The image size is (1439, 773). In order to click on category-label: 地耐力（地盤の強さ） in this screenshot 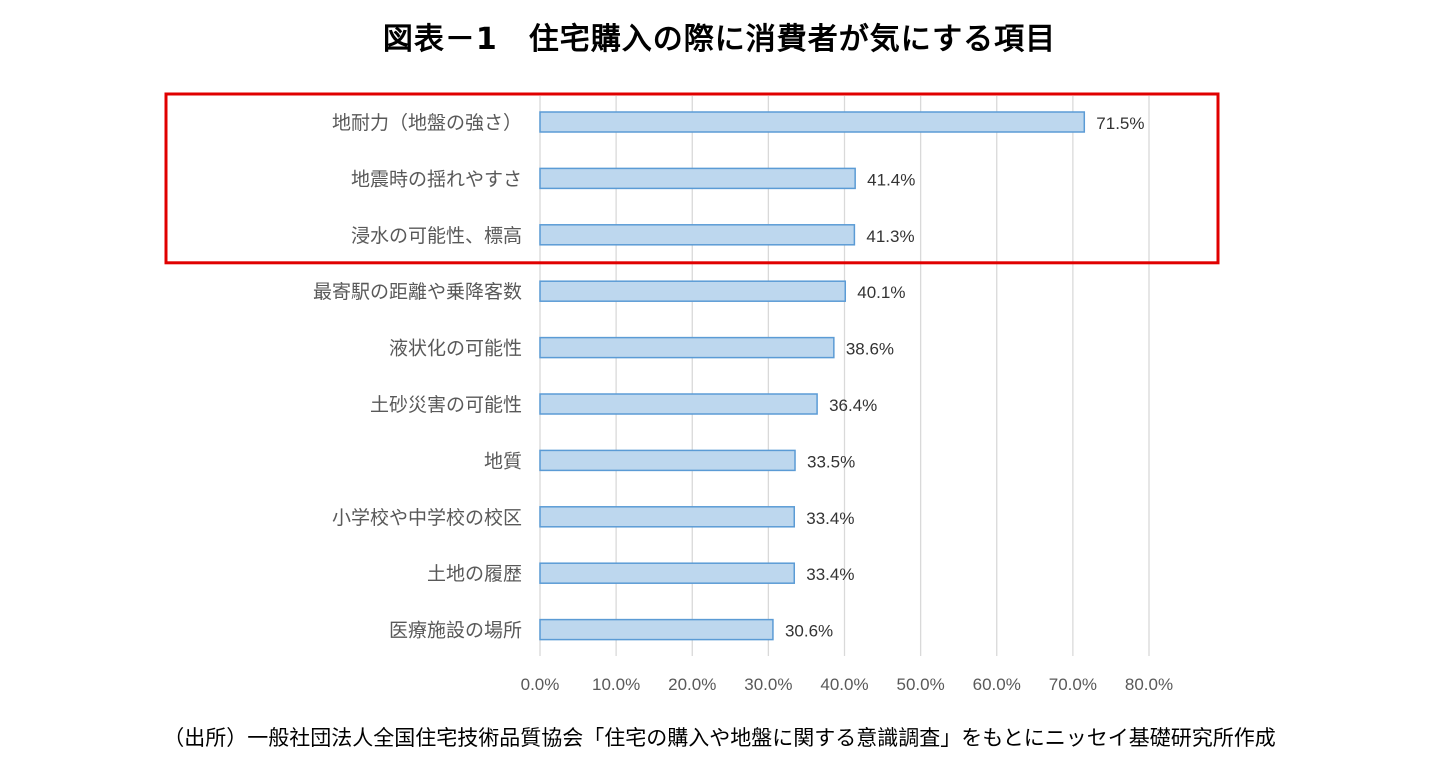, I will do `click(427, 123)`.